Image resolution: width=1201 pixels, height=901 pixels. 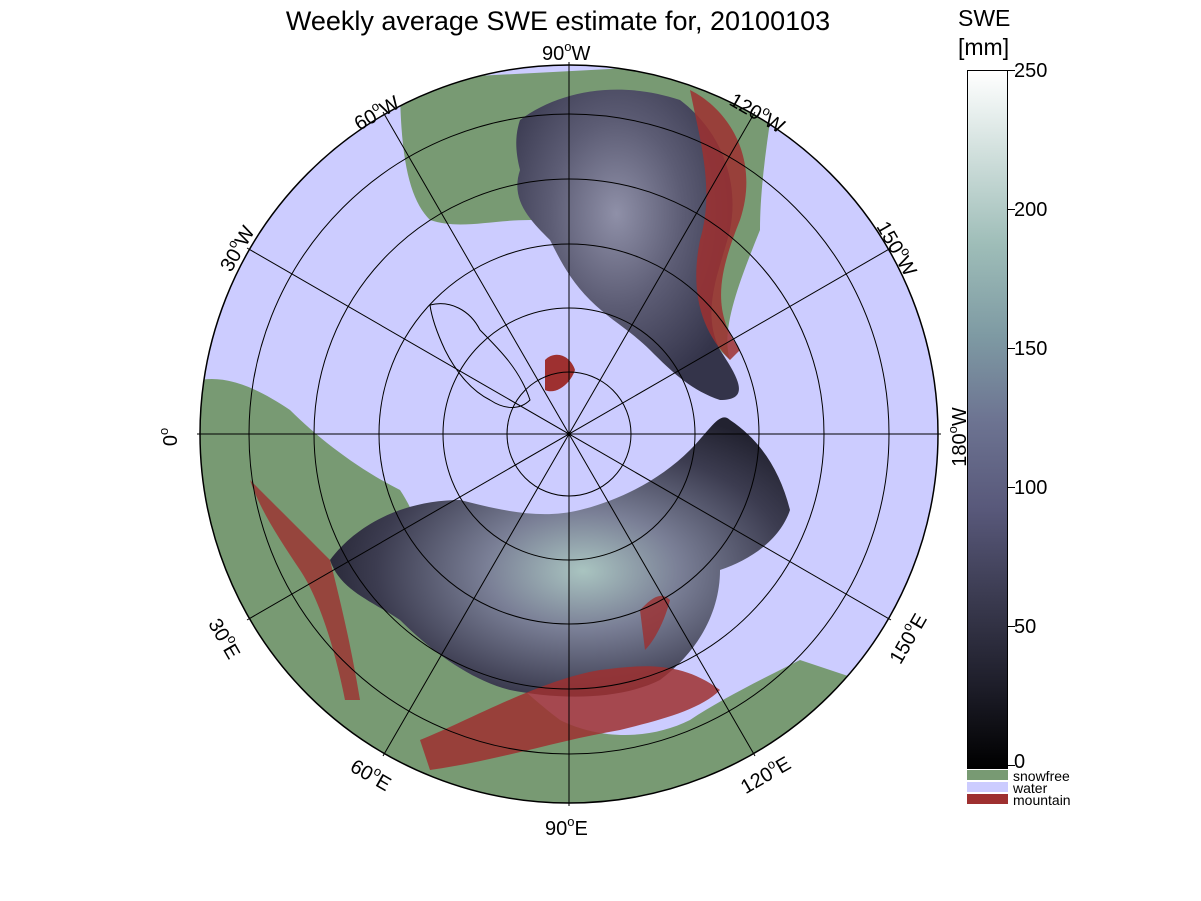 What do you see at coordinates (480, 355) in the screenshot?
I see `greenland-outline` at bounding box center [480, 355].